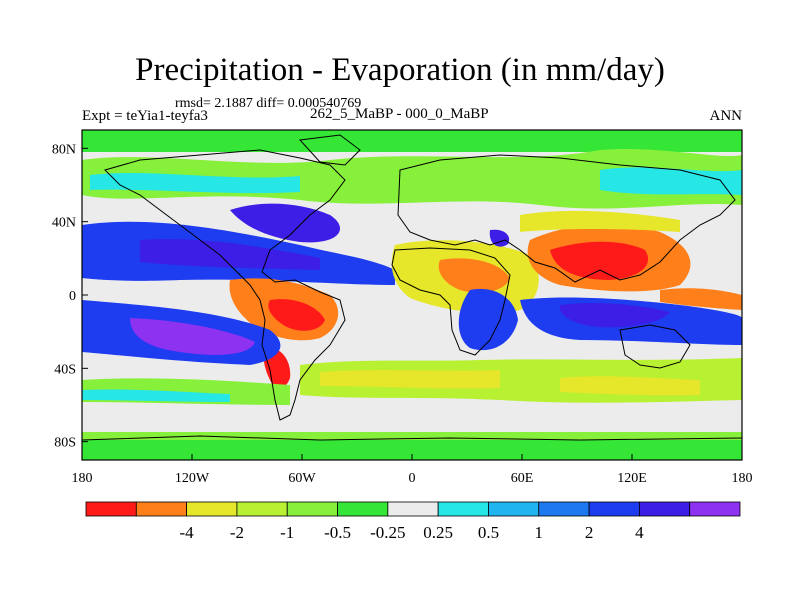  I want to click on americas-outline, so click(225, 285).